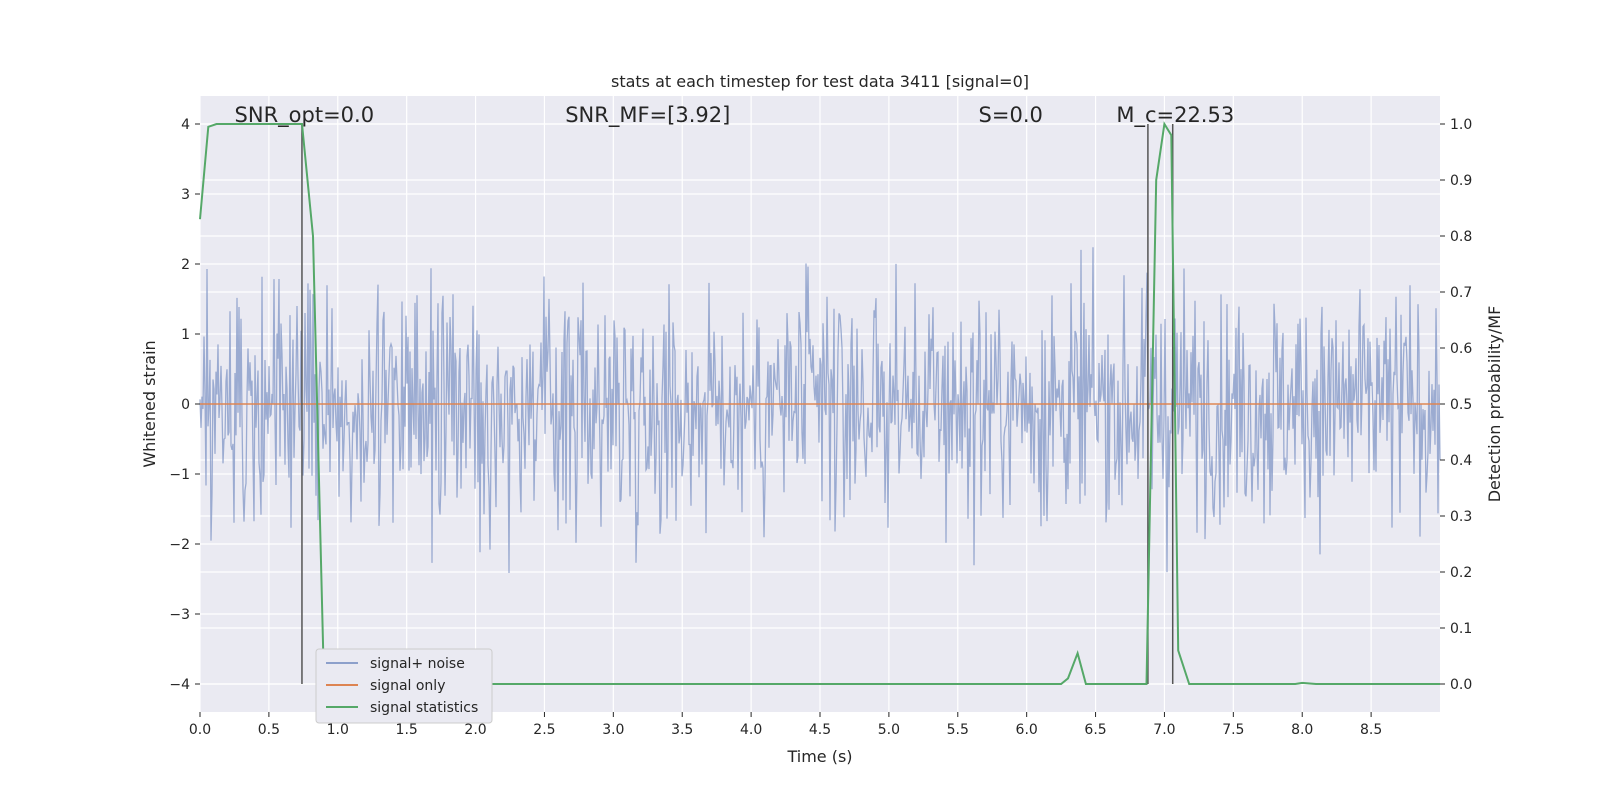 This screenshot has width=1600, height=800. What do you see at coordinates (682, 730) in the screenshot?
I see `x-tick-label: 3.5` at bounding box center [682, 730].